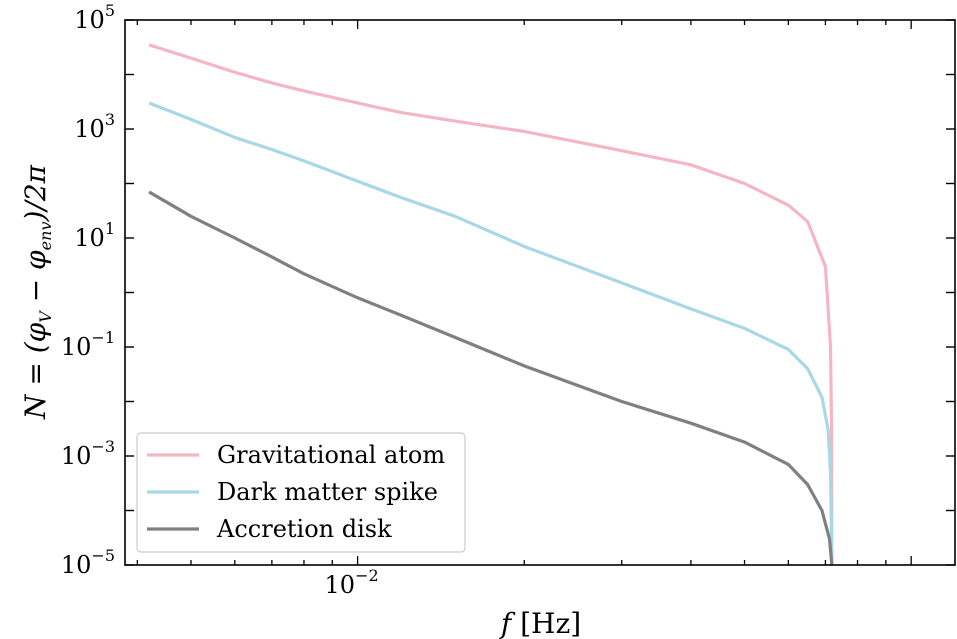 The image size is (957, 639). I want to click on y-tick-label: 10⁻⁵, so click(88, 562).